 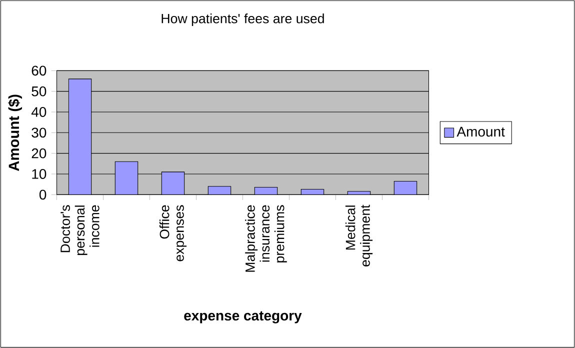 What do you see at coordinates (39, 71) in the screenshot?
I see `y-tick-label: 60` at bounding box center [39, 71].